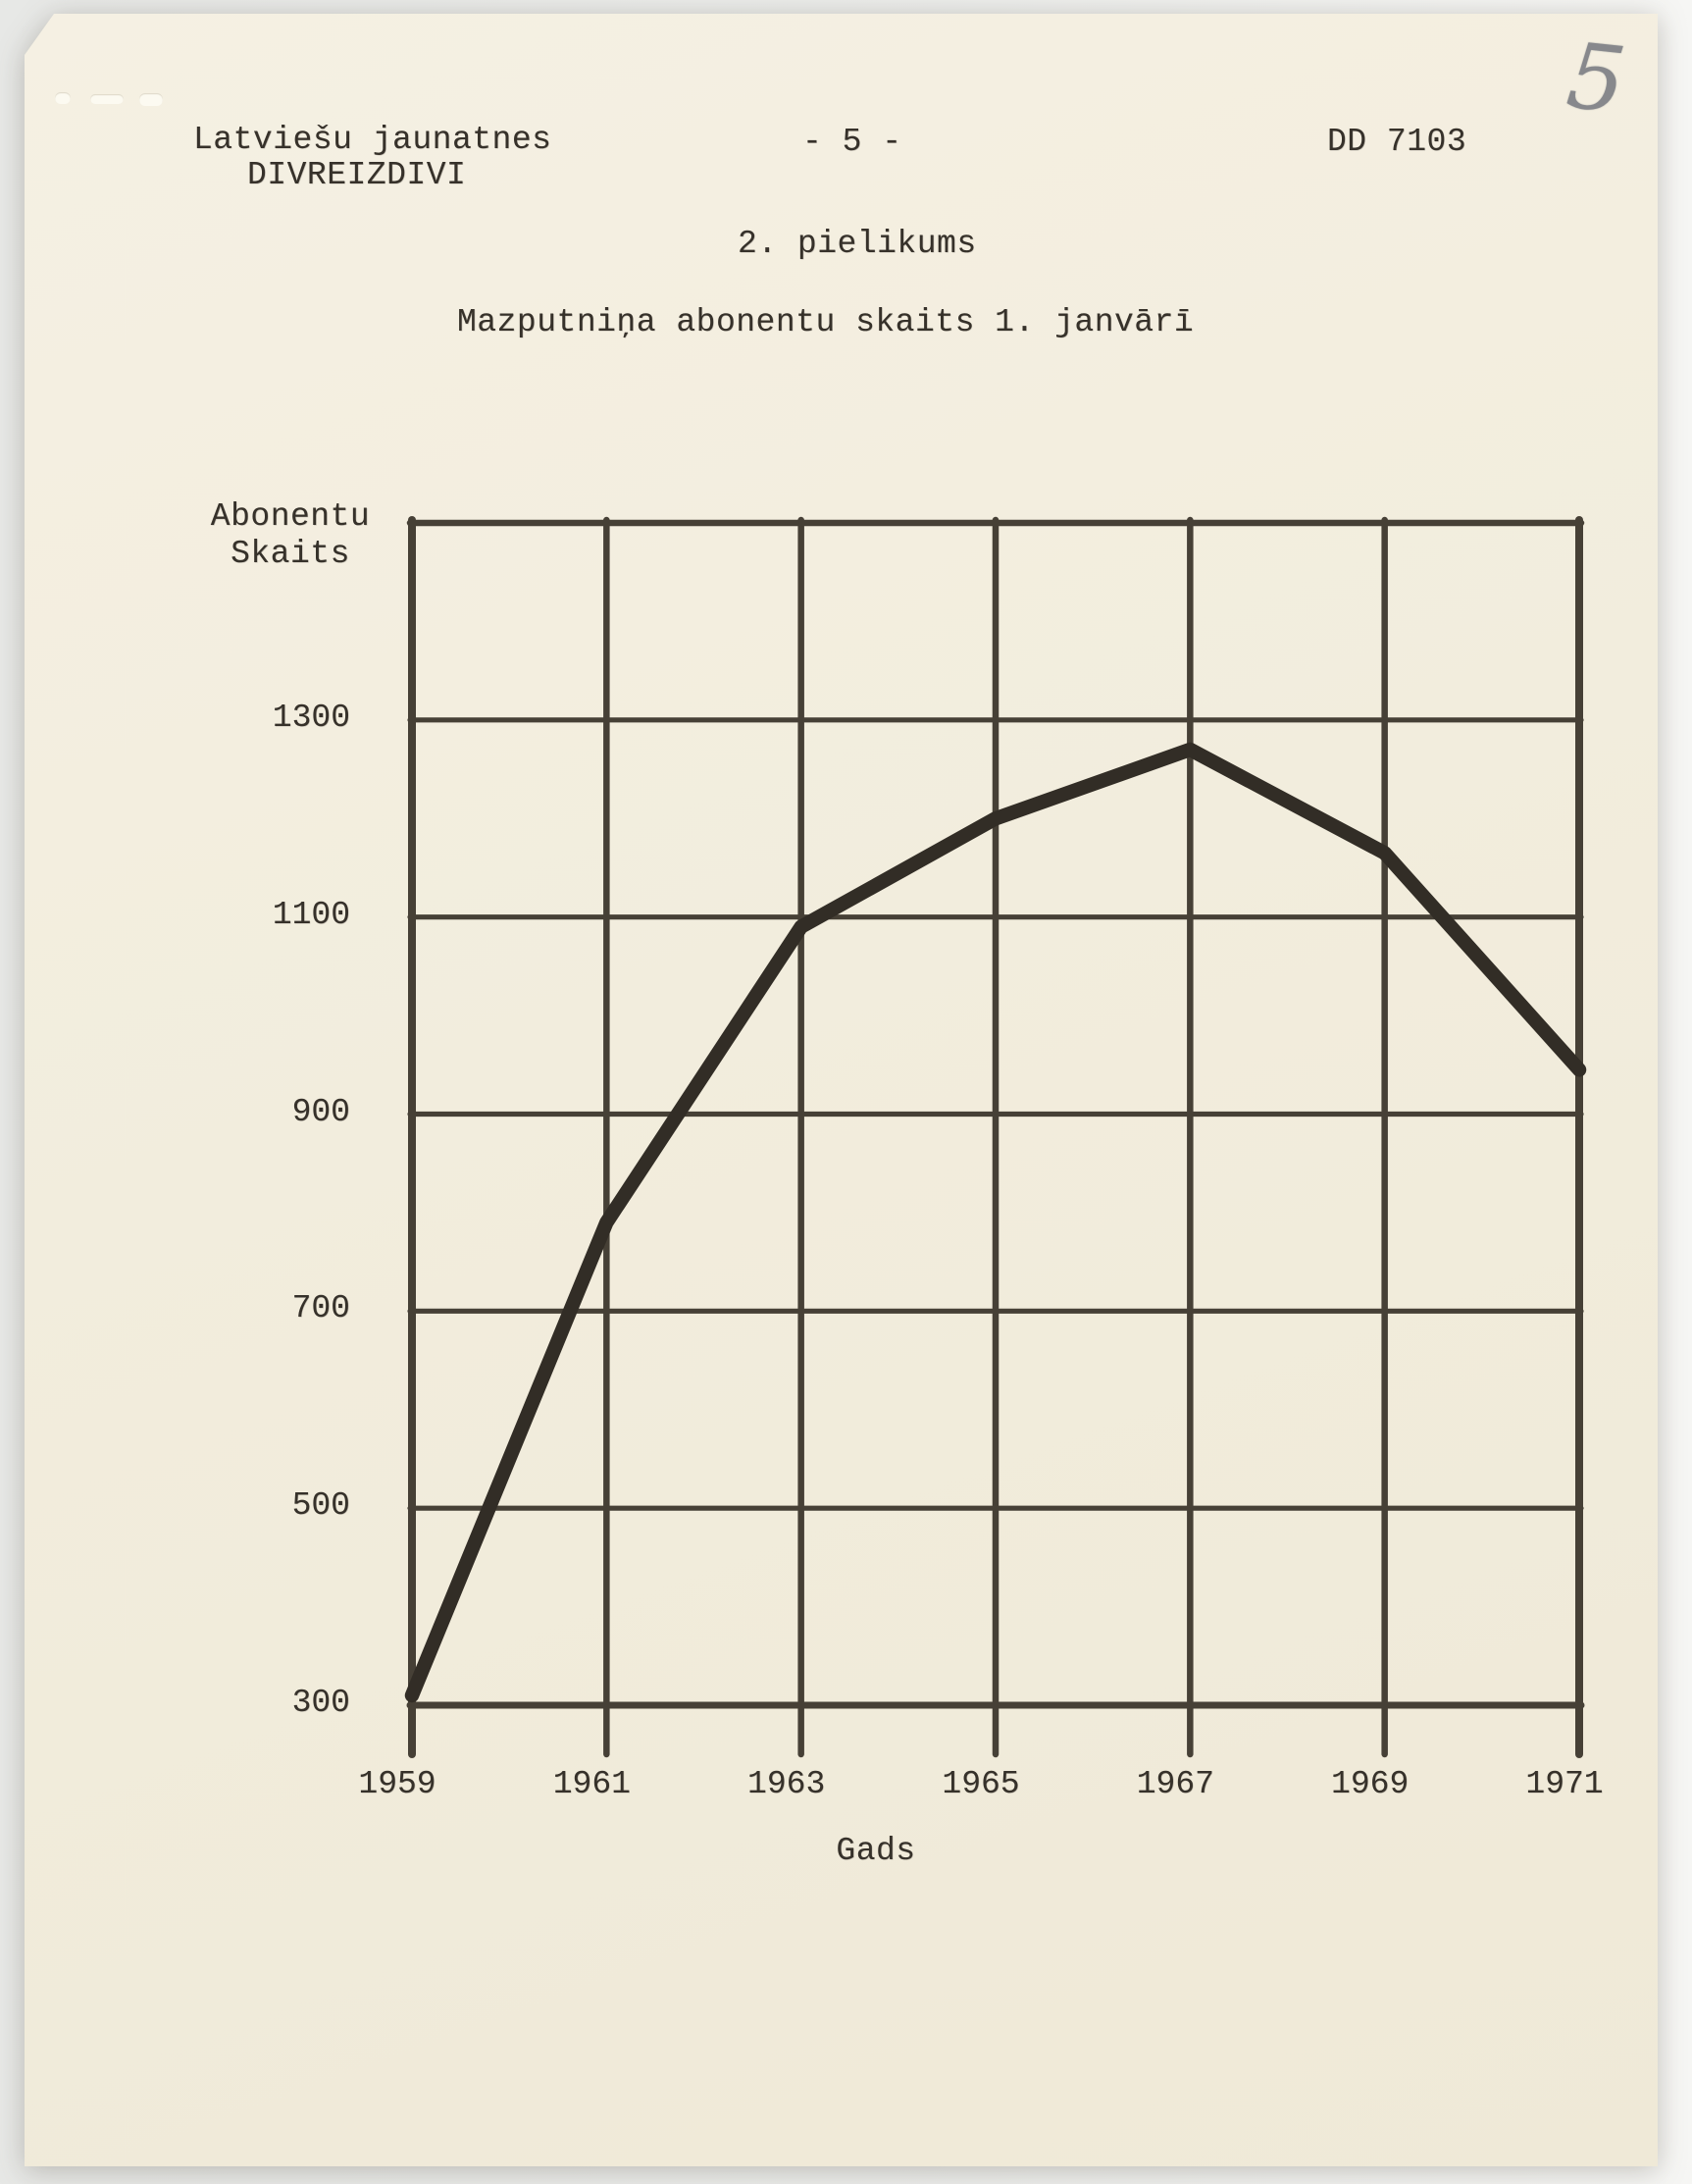  What do you see at coordinates (876, 1851) in the screenshot?
I see `x-axis-title: Gads` at bounding box center [876, 1851].